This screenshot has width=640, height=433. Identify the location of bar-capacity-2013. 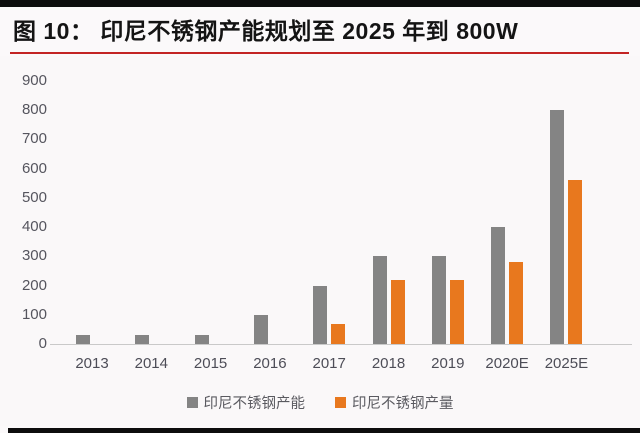
(83, 339).